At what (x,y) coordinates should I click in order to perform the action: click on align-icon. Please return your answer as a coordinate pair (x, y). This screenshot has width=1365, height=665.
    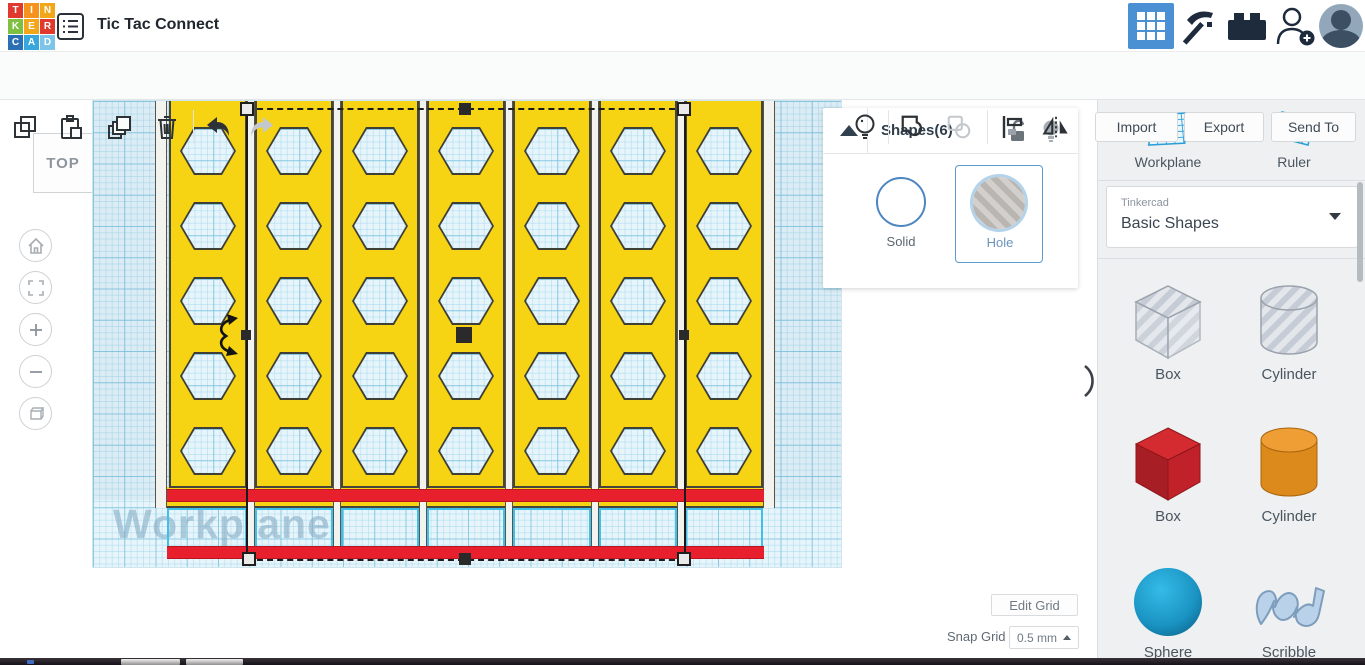
    Looking at the image, I should click on (1012, 127).